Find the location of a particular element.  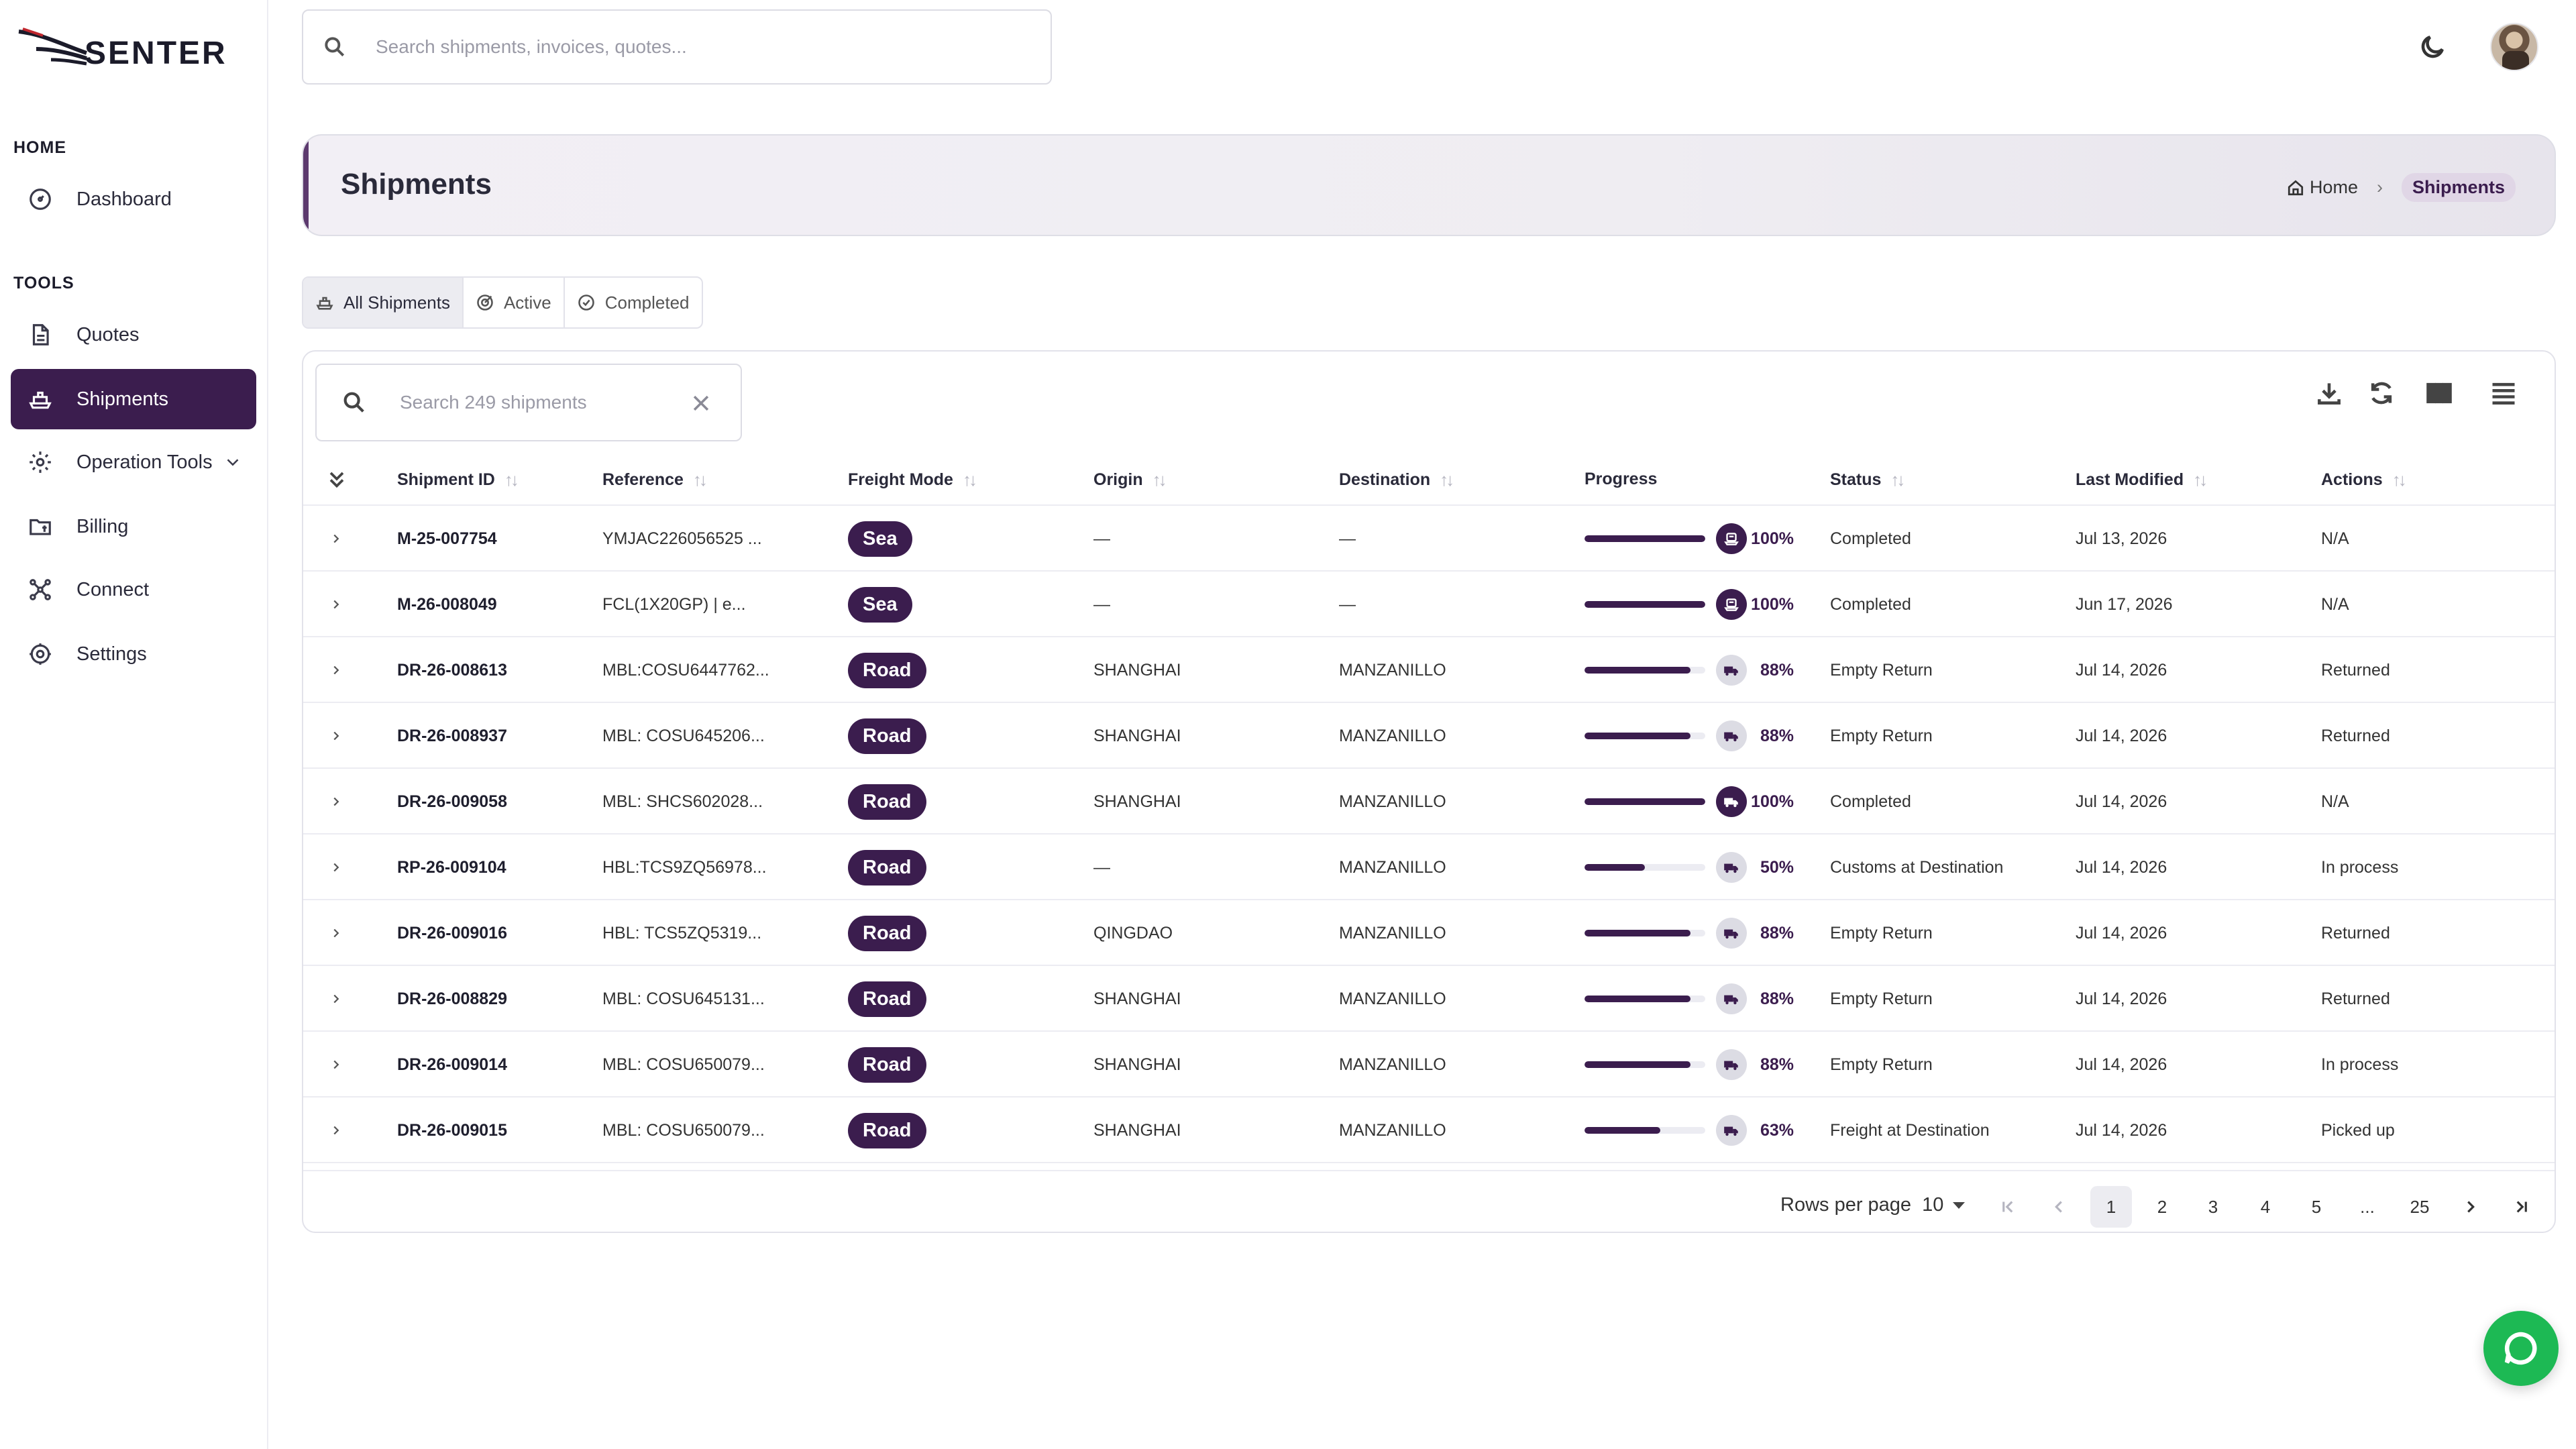

sidebar-item-label: Billing is located at coordinates (102, 526).